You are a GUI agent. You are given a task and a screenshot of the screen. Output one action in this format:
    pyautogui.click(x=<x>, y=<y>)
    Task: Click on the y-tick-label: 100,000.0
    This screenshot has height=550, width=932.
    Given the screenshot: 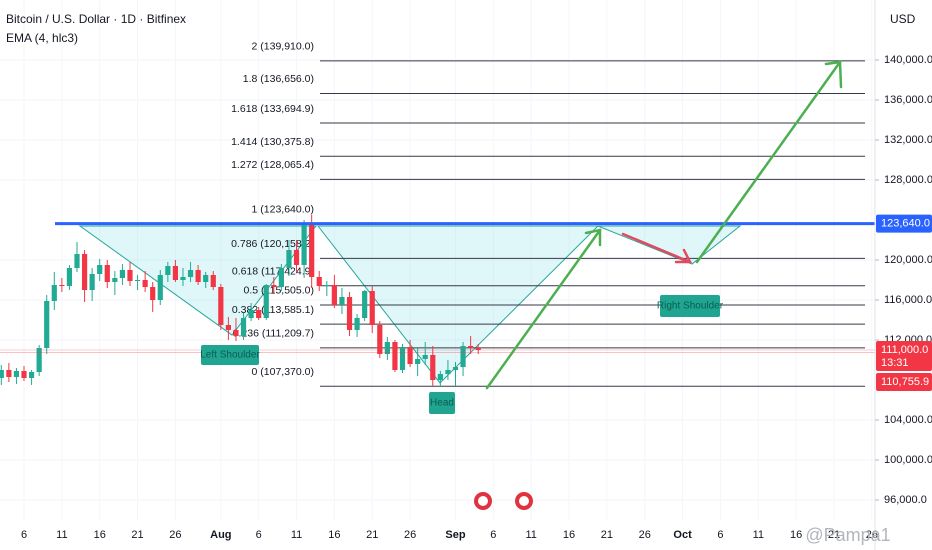 What is the action you would take?
    pyautogui.click(x=908, y=460)
    